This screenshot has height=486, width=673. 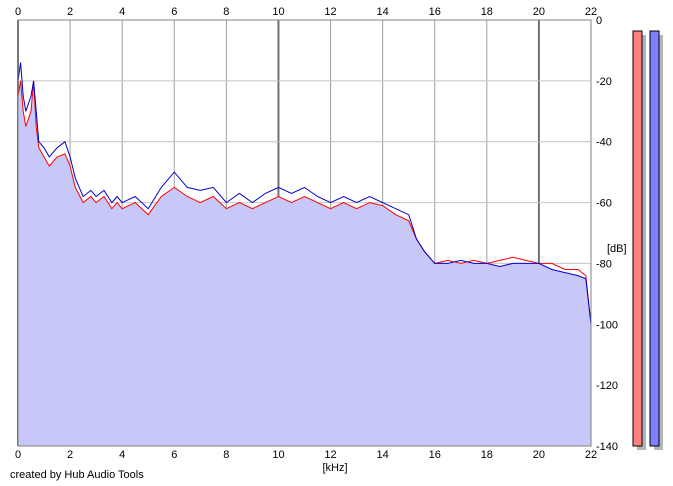 I want to click on y-tick--60: -60, so click(x=604, y=204).